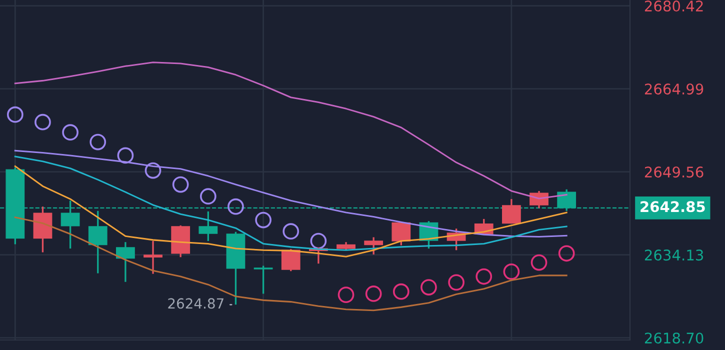  Describe the element at coordinates (672, 206) in the screenshot. I see `ref-line-label: 2642.85` at that location.